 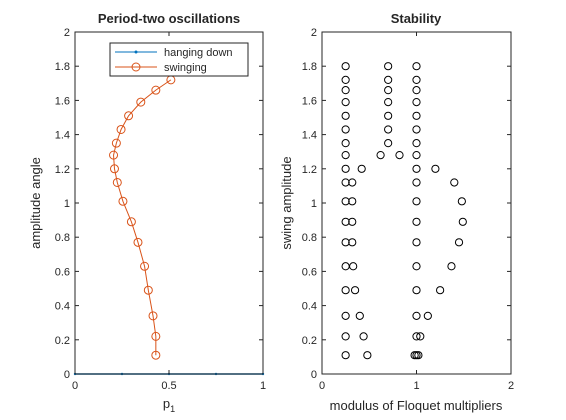 What do you see at coordinates (166, 403) in the screenshot?
I see `left-plot-xlabel-main: p` at bounding box center [166, 403].